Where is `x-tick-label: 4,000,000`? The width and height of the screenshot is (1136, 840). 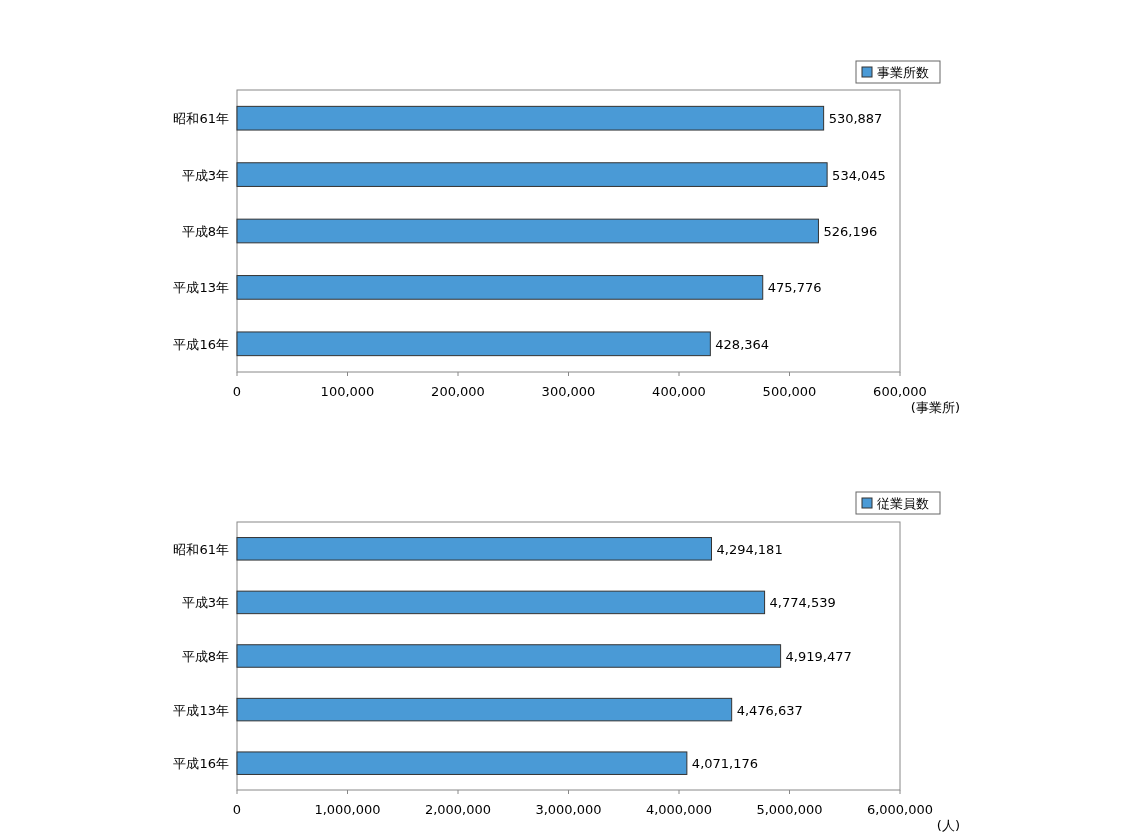
x-tick-label: 4,000,000 is located at coordinates (679, 809).